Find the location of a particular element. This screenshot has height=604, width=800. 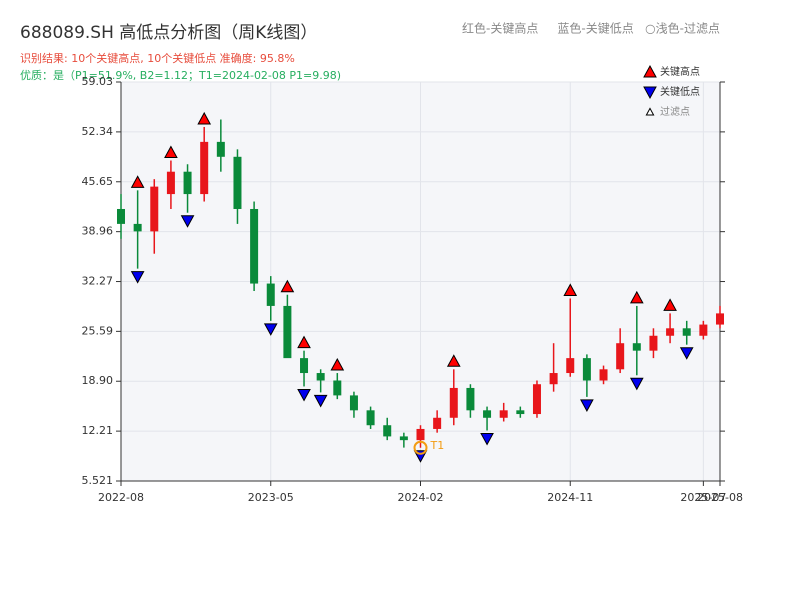

y-tick-label: 25.59 is located at coordinates (98, 330).